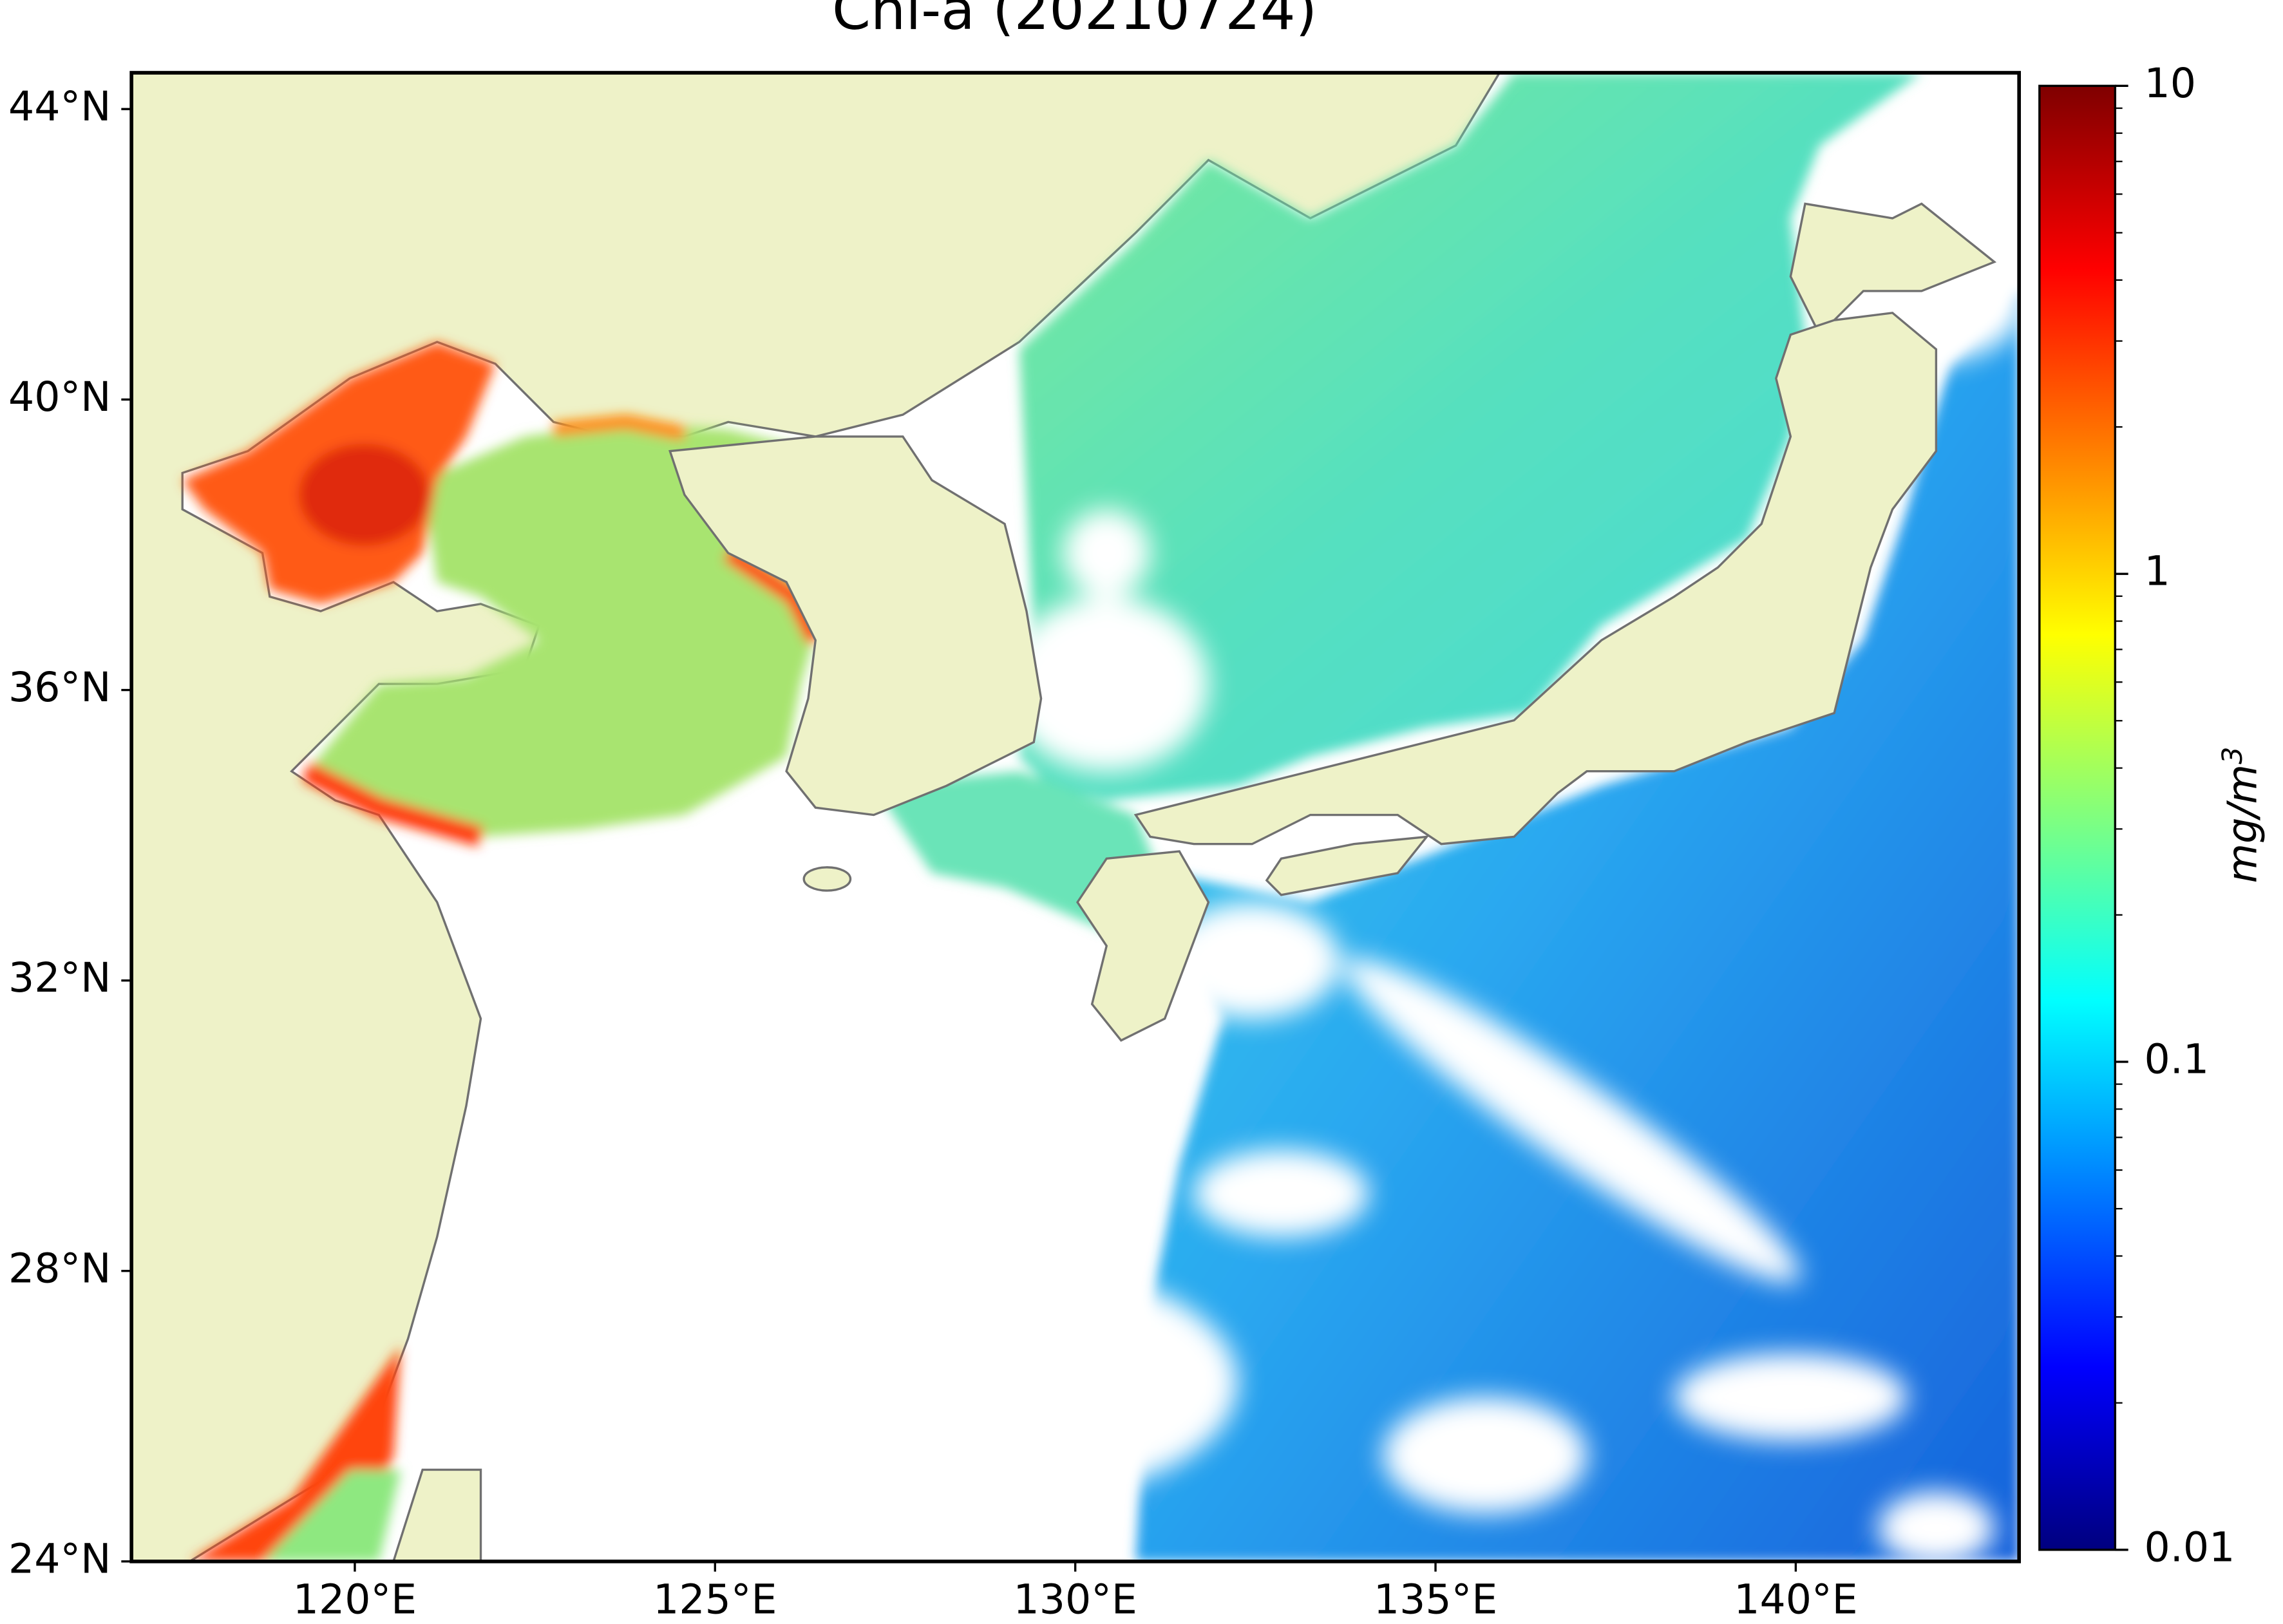 The image size is (2283, 1624). I want to click on y-tick-label: 24°N, so click(59, 1558).